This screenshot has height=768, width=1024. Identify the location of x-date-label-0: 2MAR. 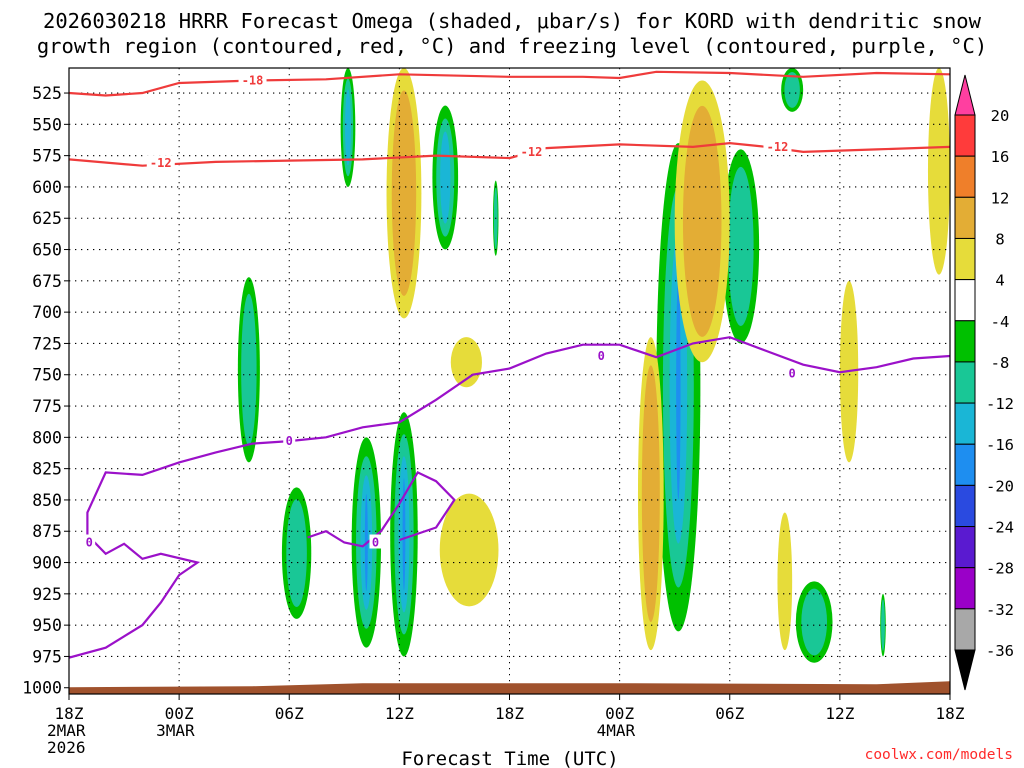
(66, 730).